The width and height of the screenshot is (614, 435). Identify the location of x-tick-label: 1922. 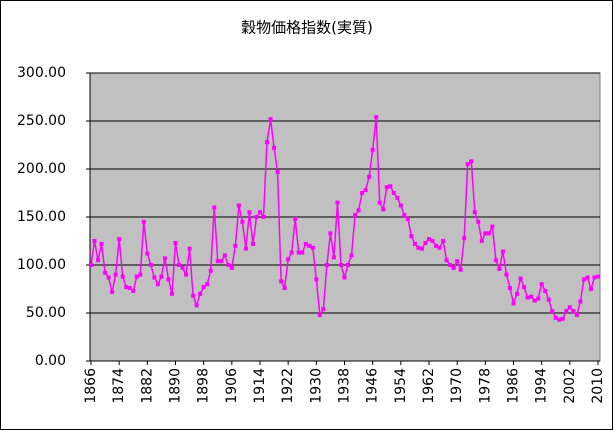
(288, 386).